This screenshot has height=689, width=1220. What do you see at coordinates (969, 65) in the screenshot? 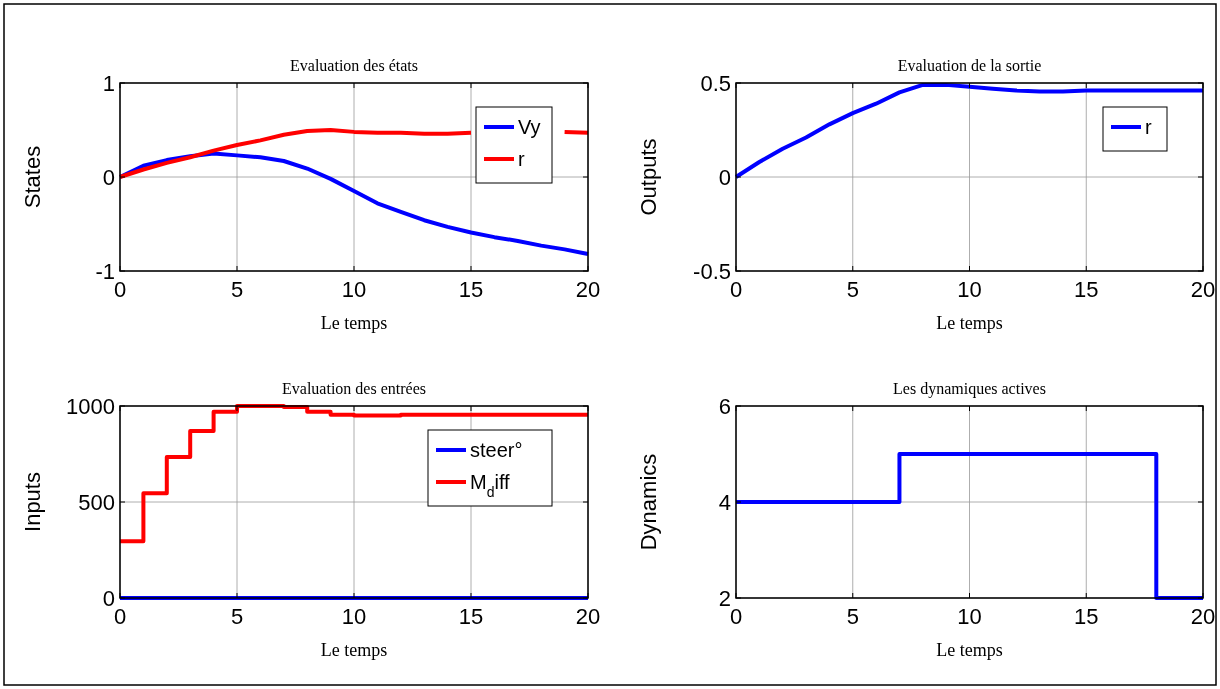
I see `chart-title: Evaluation de la sortie` at bounding box center [969, 65].